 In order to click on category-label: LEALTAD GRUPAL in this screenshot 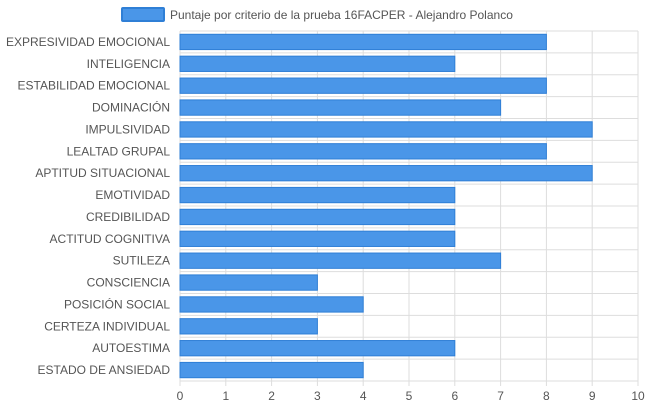, I will do `click(119, 151)`.